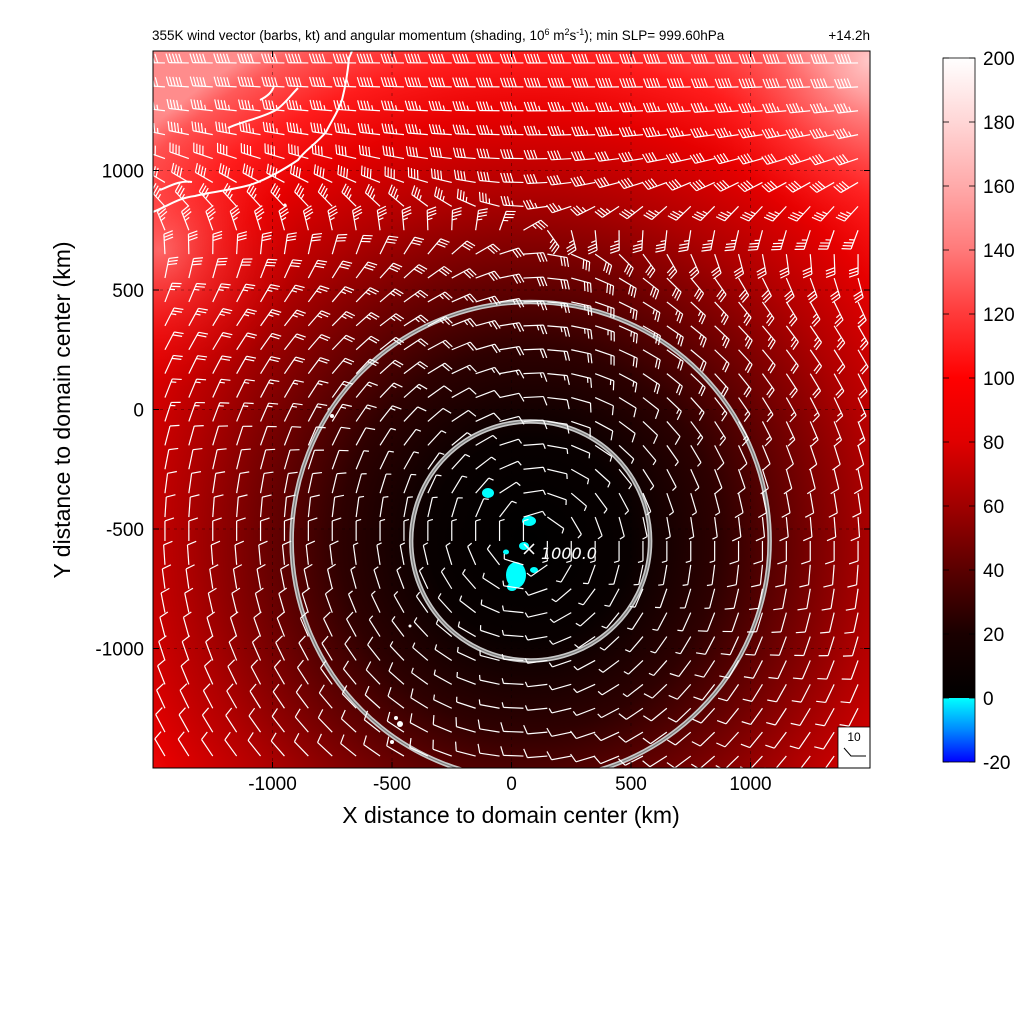  What do you see at coordinates (510, 539) in the screenshot?
I see `negative-momentum-patches` at bounding box center [510, 539].